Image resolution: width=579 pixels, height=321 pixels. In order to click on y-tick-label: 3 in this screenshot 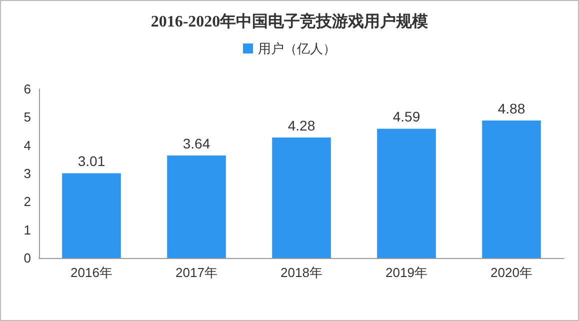, I will do `click(27, 173)`.